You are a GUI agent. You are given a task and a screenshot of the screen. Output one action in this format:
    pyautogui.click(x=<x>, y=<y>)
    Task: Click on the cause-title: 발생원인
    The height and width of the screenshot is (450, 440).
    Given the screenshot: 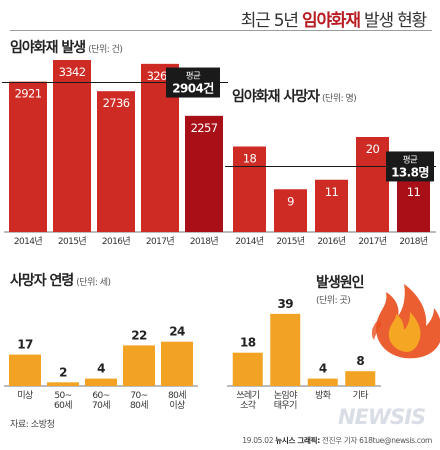 What is the action you would take?
    pyautogui.click(x=340, y=282)
    